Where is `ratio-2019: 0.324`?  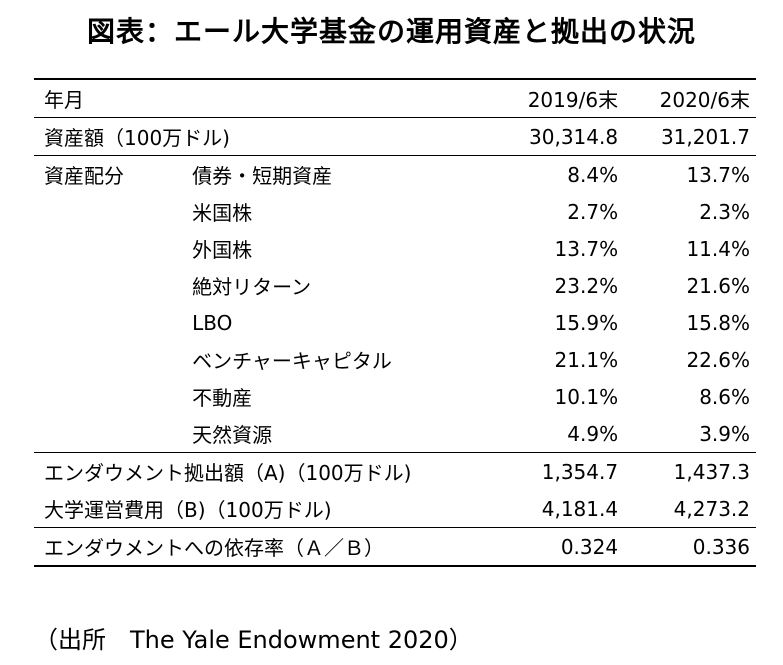 ratio-2019: 0.324 is located at coordinates (557, 547).